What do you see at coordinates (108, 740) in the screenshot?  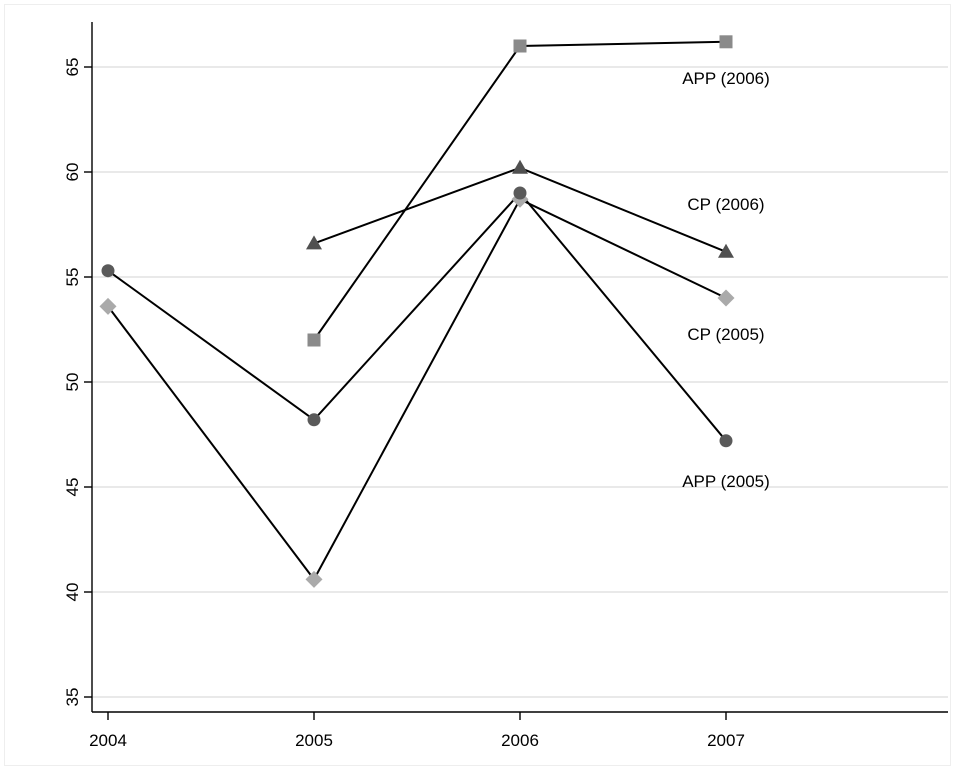 I see `x-tick-label: 2004` at bounding box center [108, 740].